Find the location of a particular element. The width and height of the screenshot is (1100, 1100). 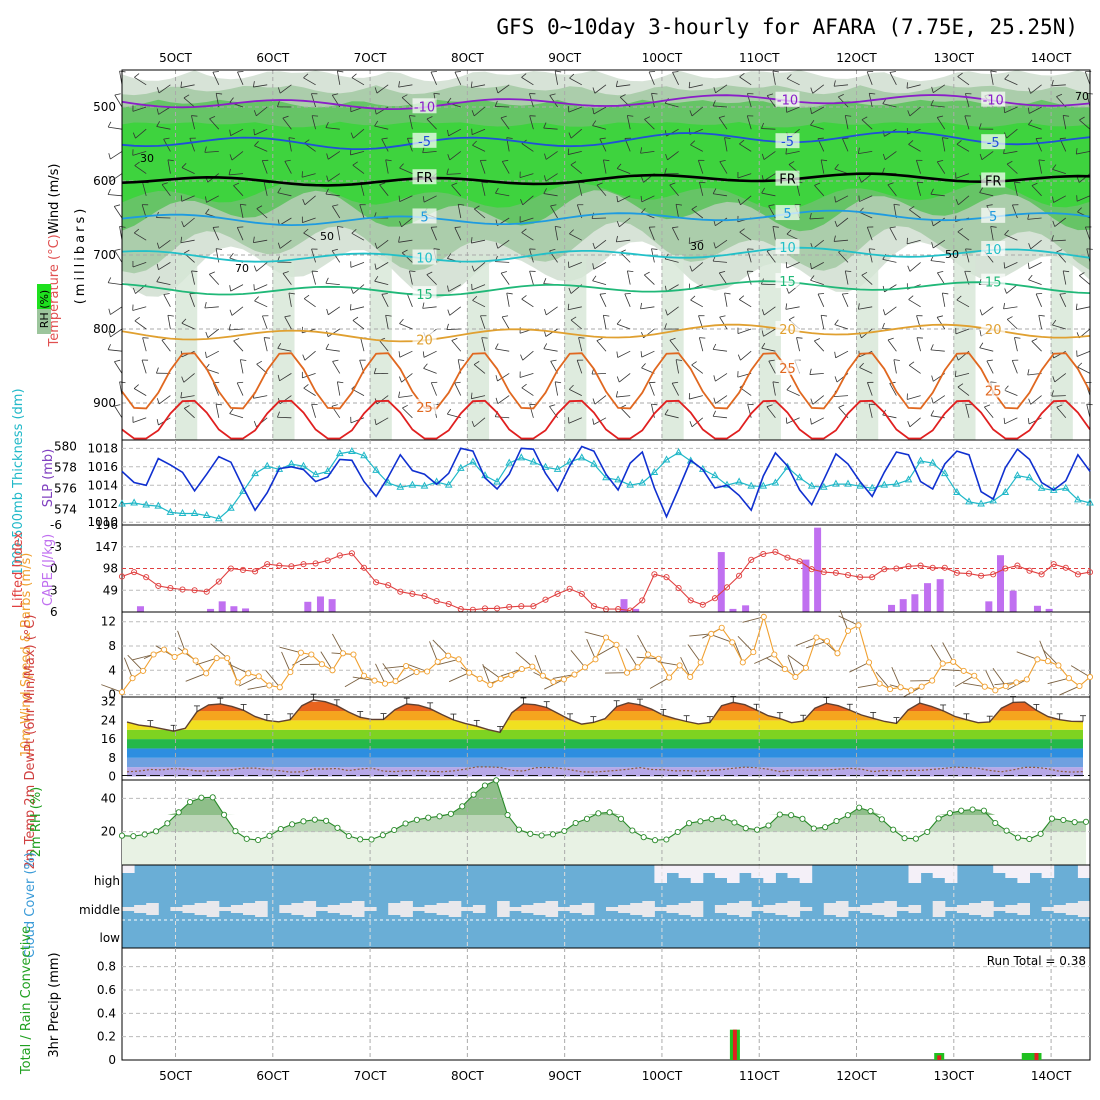

li-ylabel: Lifted Index is located at coordinates (18, 569).